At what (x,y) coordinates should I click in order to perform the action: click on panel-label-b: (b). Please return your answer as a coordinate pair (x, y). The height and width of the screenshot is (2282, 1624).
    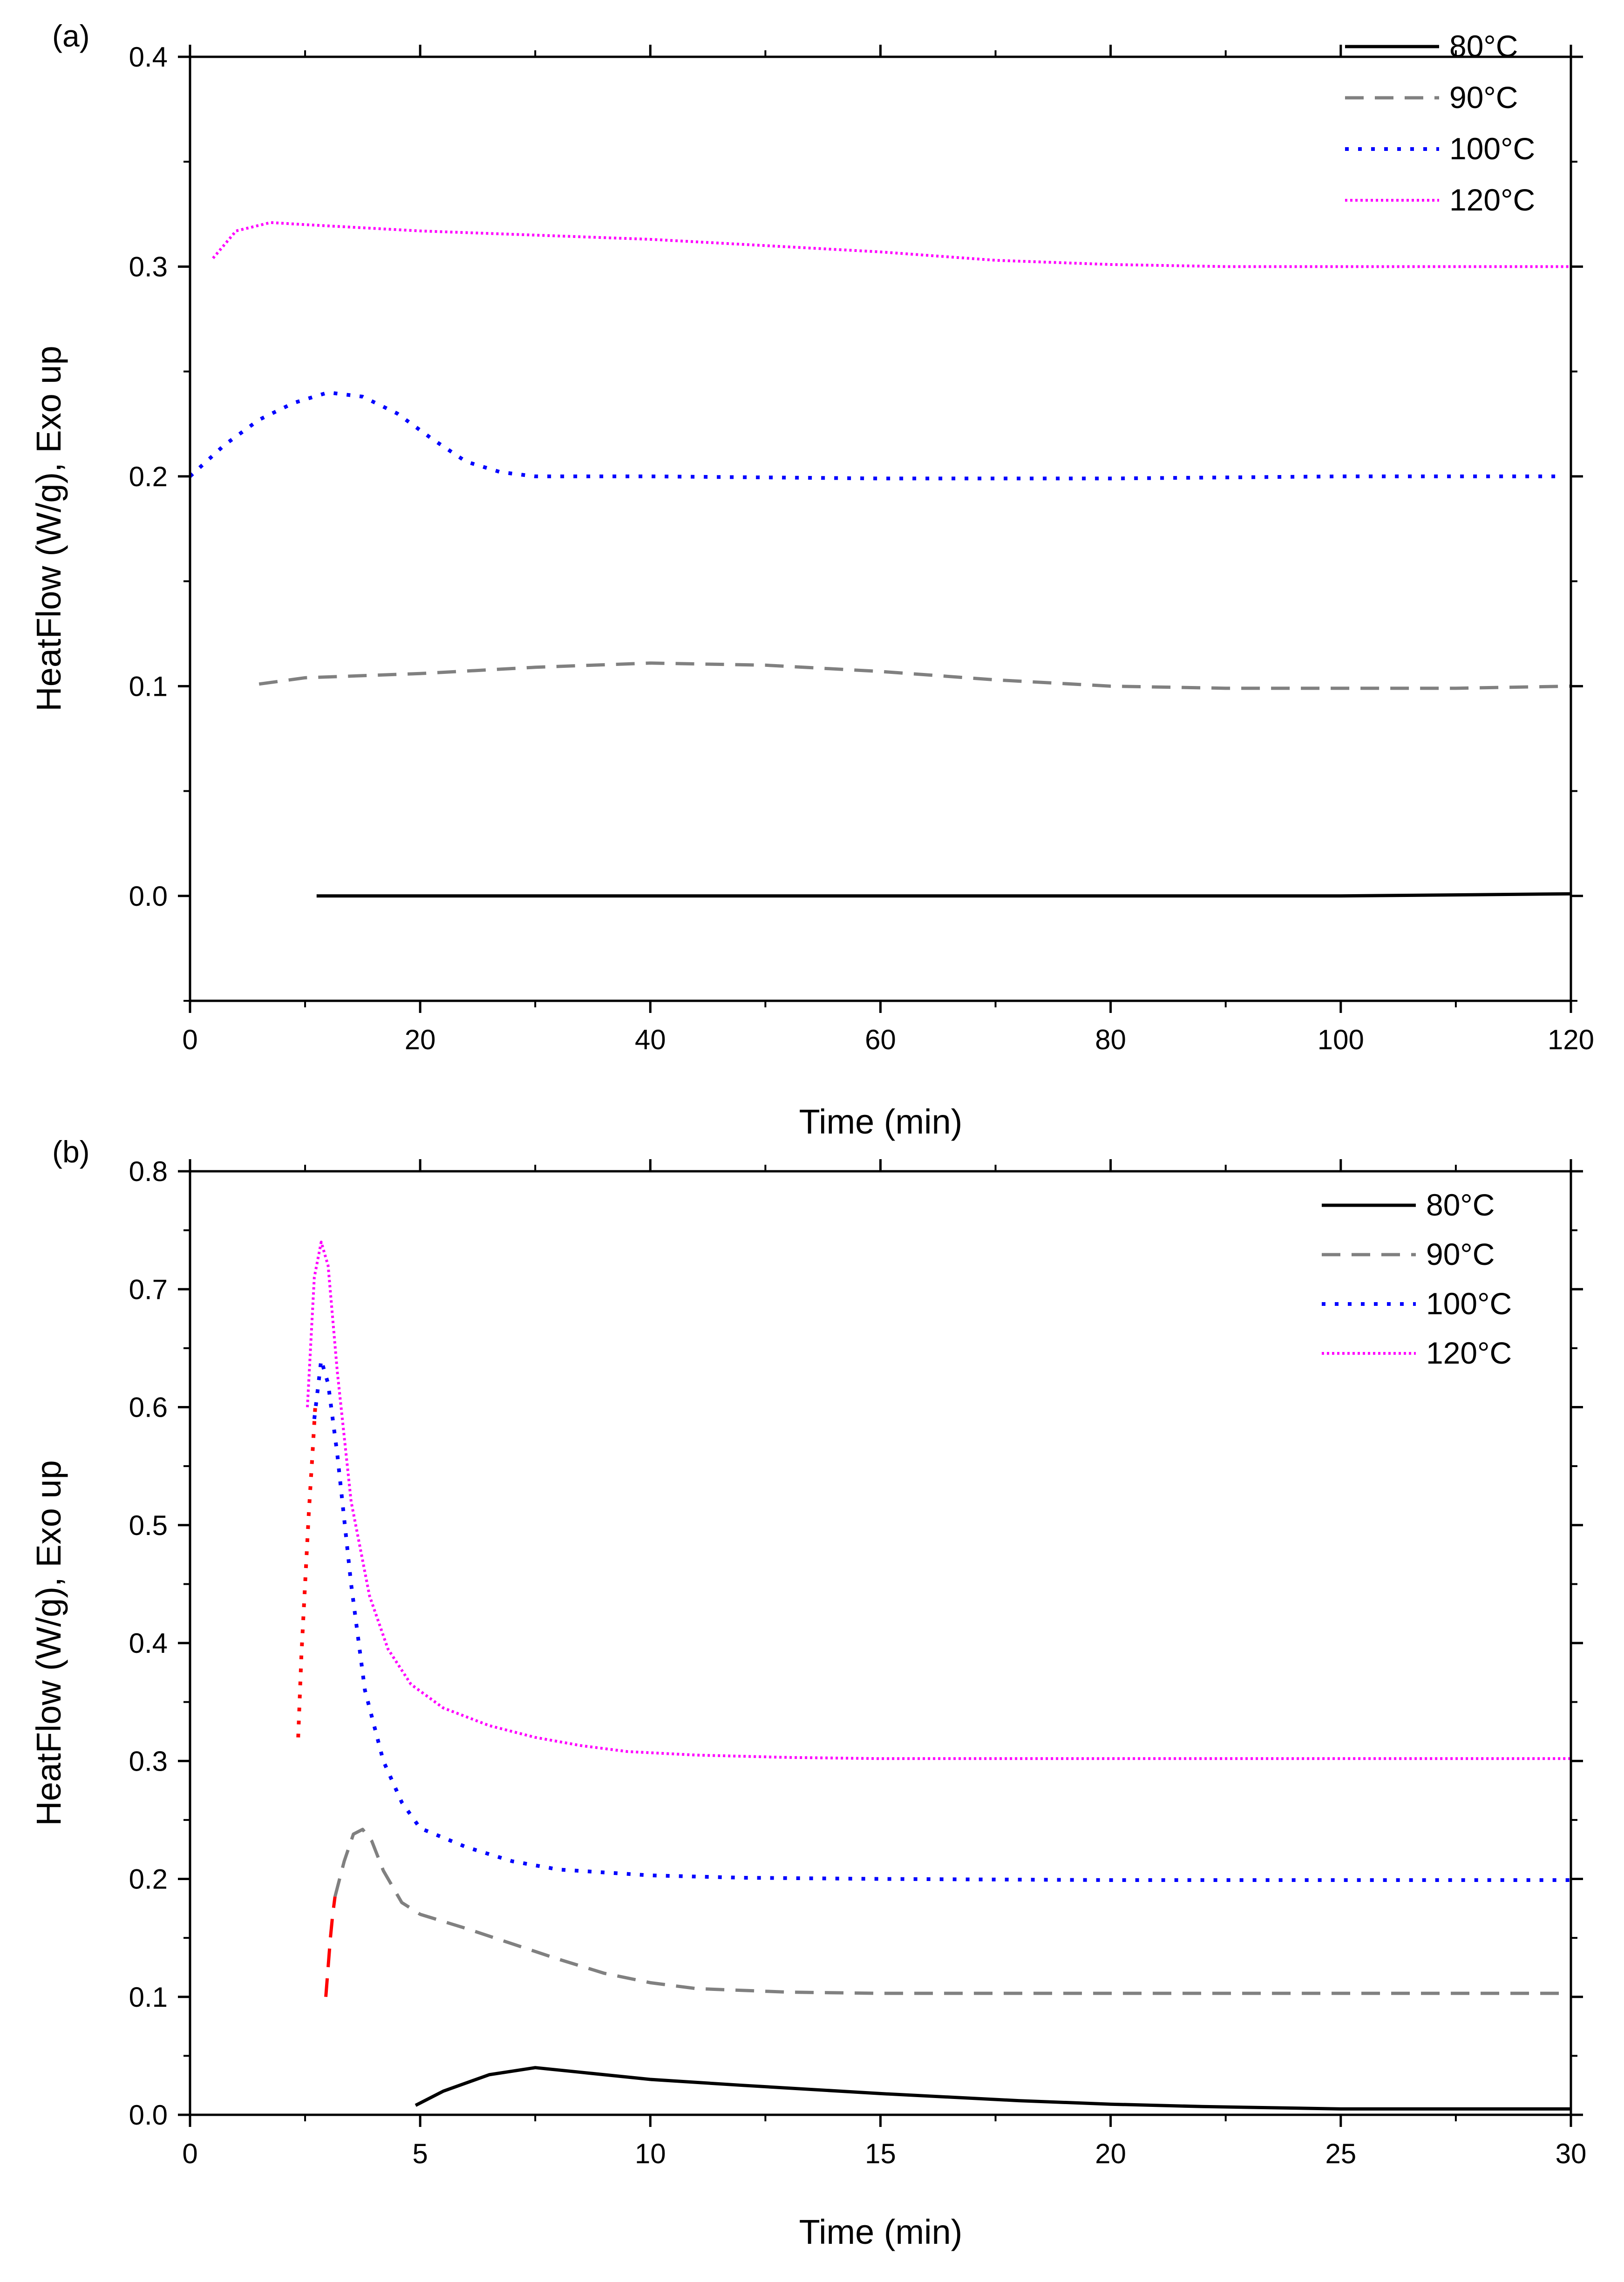
    Looking at the image, I should click on (71, 1151).